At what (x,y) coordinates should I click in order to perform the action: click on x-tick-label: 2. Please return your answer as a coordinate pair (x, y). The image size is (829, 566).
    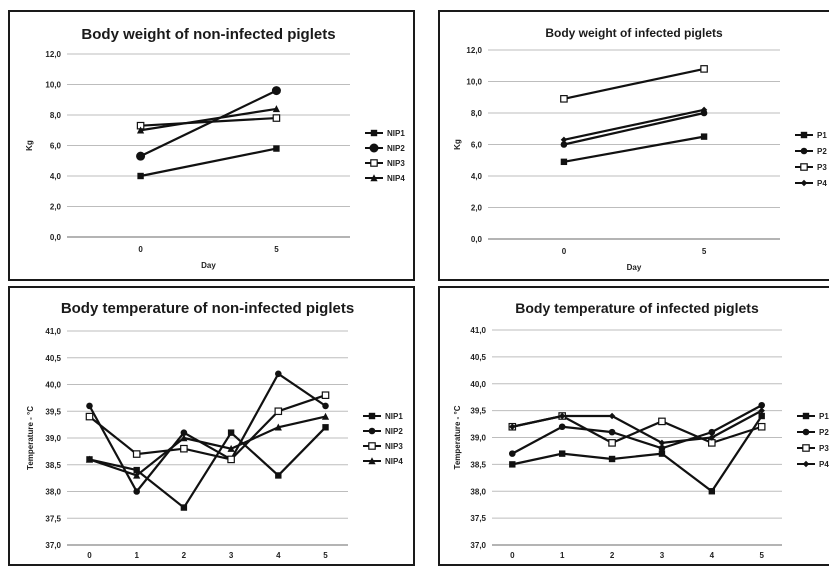
    Looking at the image, I should click on (612, 555).